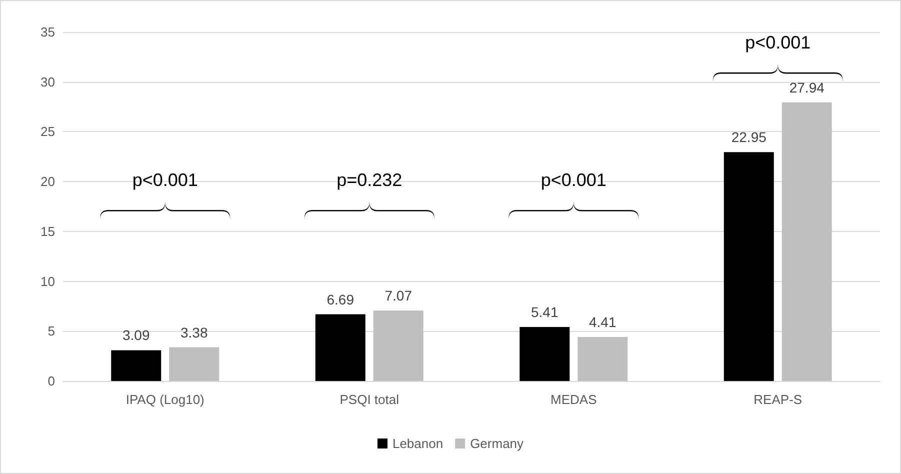 This screenshot has width=901, height=474. I want to click on data-label: 3.09, so click(136, 335).